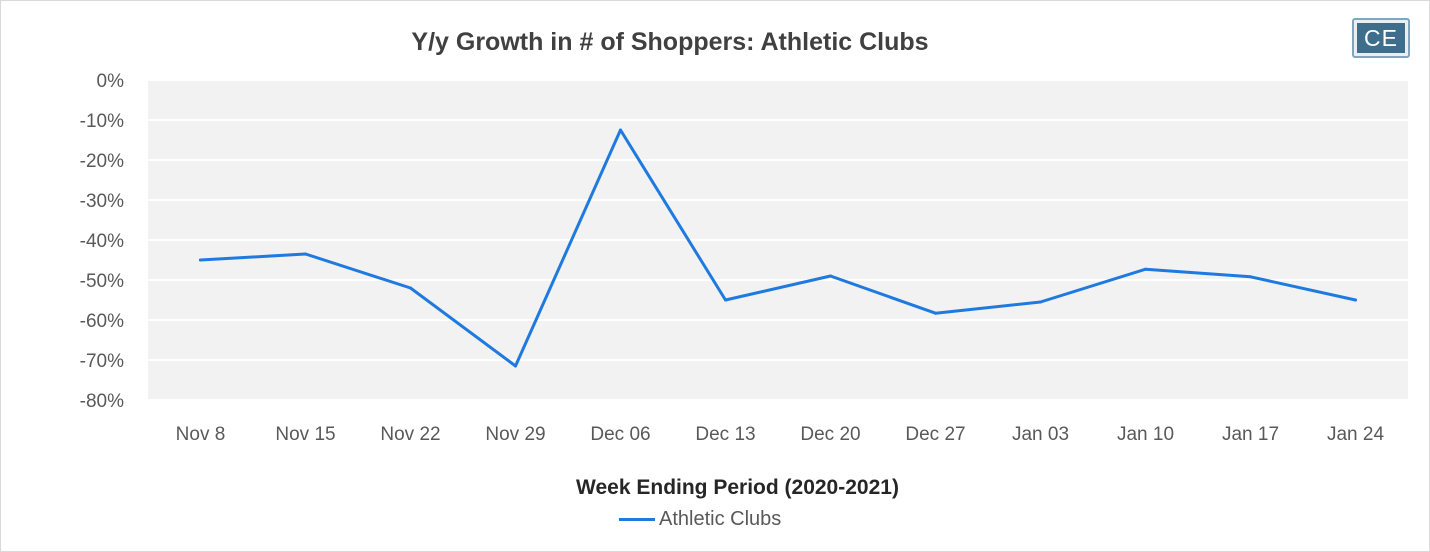 The height and width of the screenshot is (552, 1430). What do you see at coordinates (737, 487) in the screenshot?
I see `x-axis-title: Week Ending Period (2020-2021)` at bounding box center [737, 487].